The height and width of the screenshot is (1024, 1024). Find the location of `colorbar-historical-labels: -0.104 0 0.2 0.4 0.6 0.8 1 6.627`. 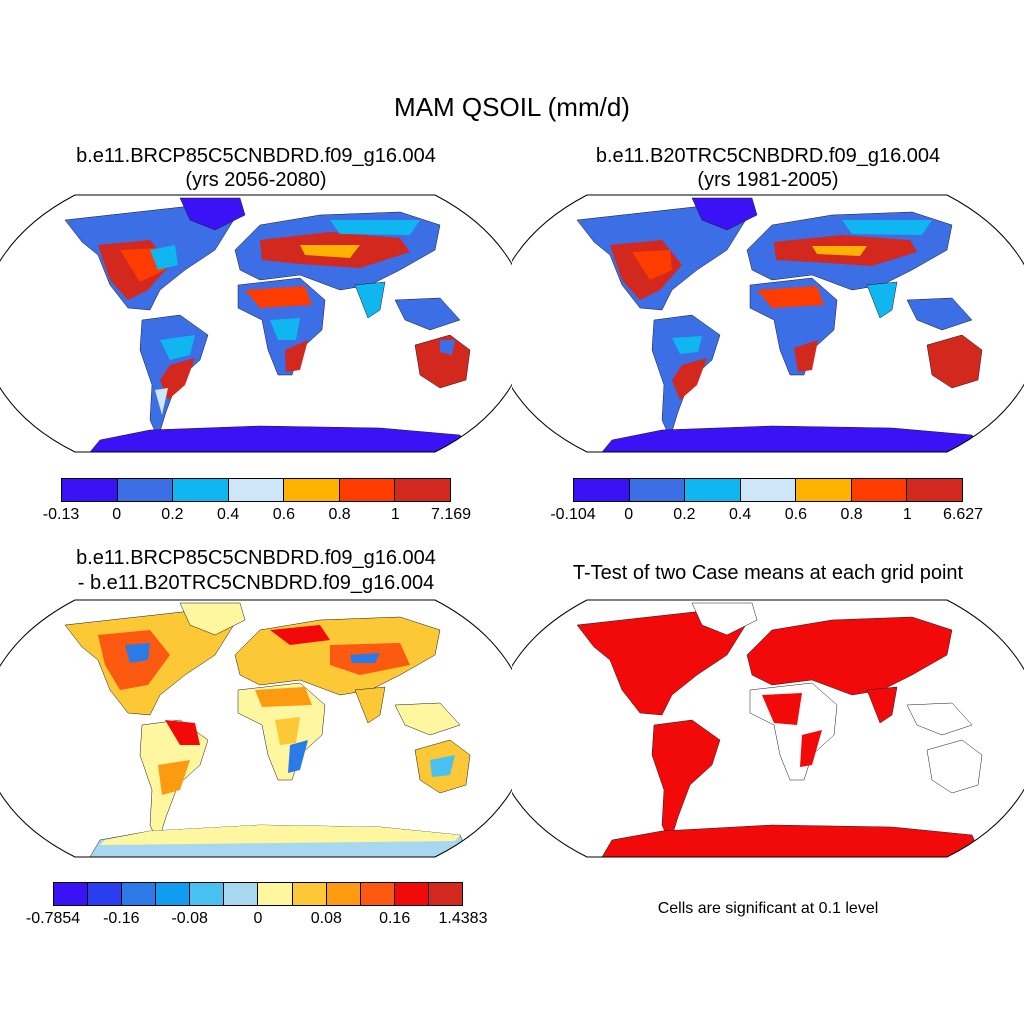

colorbar-historical-labels: -0.104 0 0.2 0.4 0.6 0.8 1 6.627 is located at coordinates (766, 516).